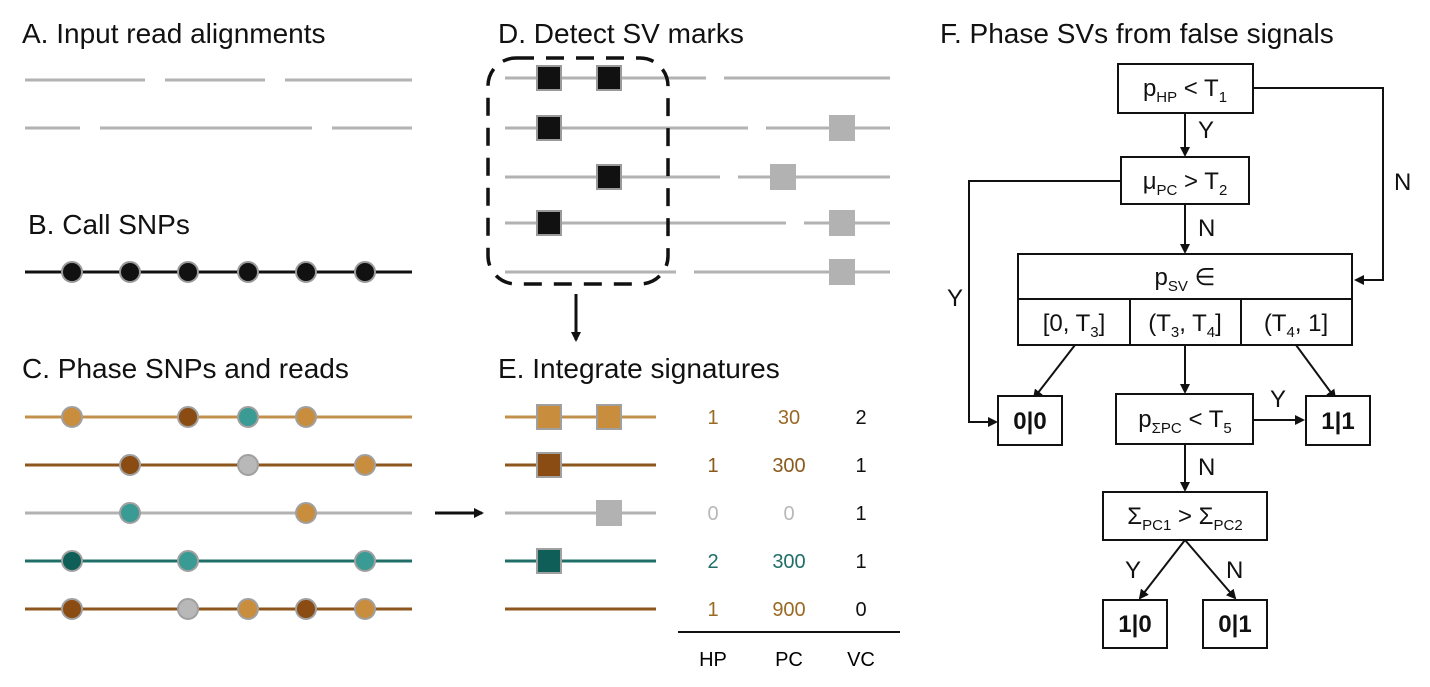  I want to click on interval-high: (T4, 1], so click(1296, 325).